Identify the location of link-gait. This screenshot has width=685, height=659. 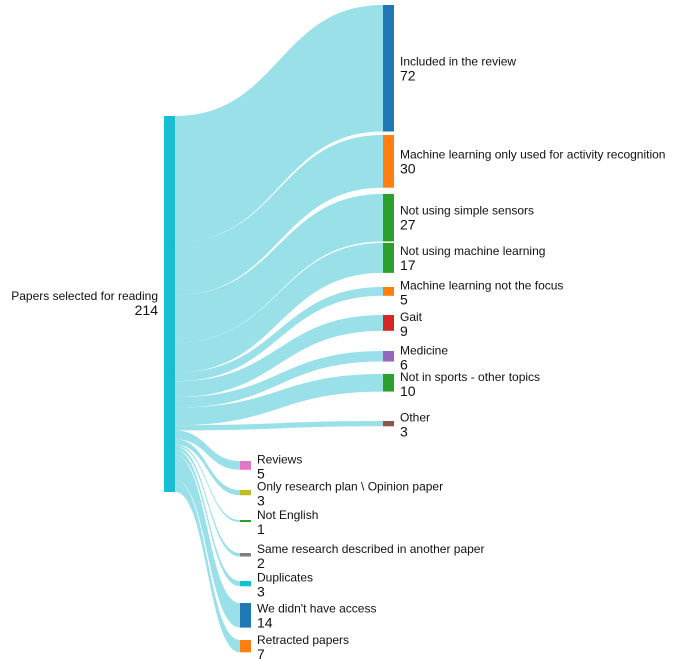
(279, 356).